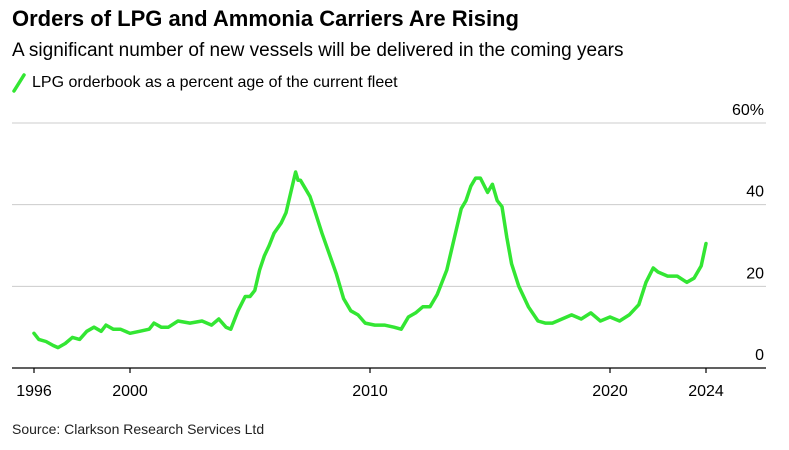 The height and width of the screenshot is (450, 789). What do you see at coordinates (755, 192) in the screenshot?
I see `y-tick-label: 40` at bounding box center [755, 192].